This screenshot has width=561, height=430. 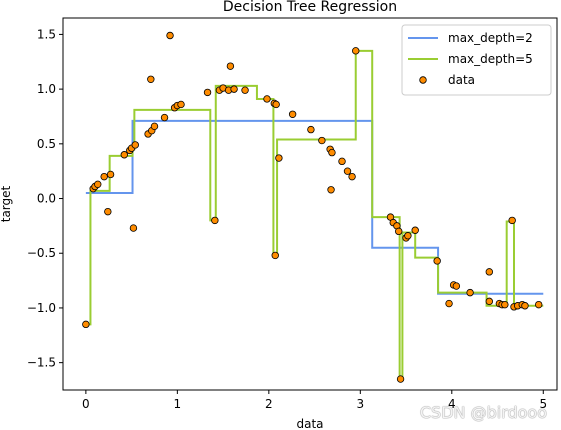 I want to click on x-tick-label: 1, so click(x=178, y=404).